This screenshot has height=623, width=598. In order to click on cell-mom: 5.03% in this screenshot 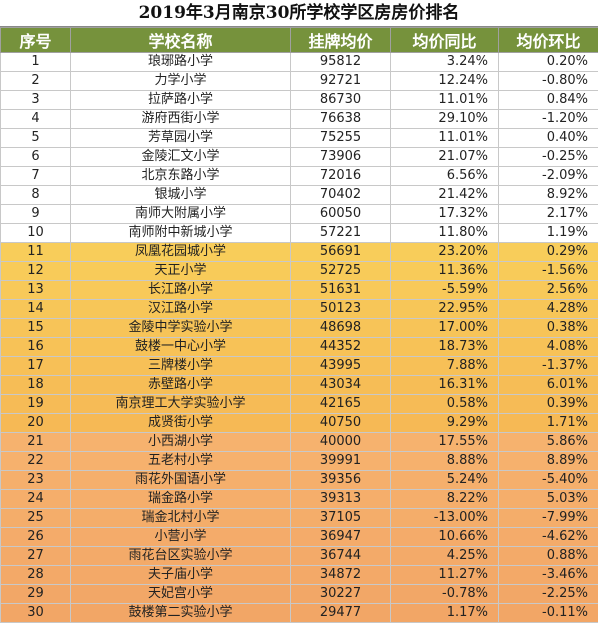, I will do `click(548, 499)`.